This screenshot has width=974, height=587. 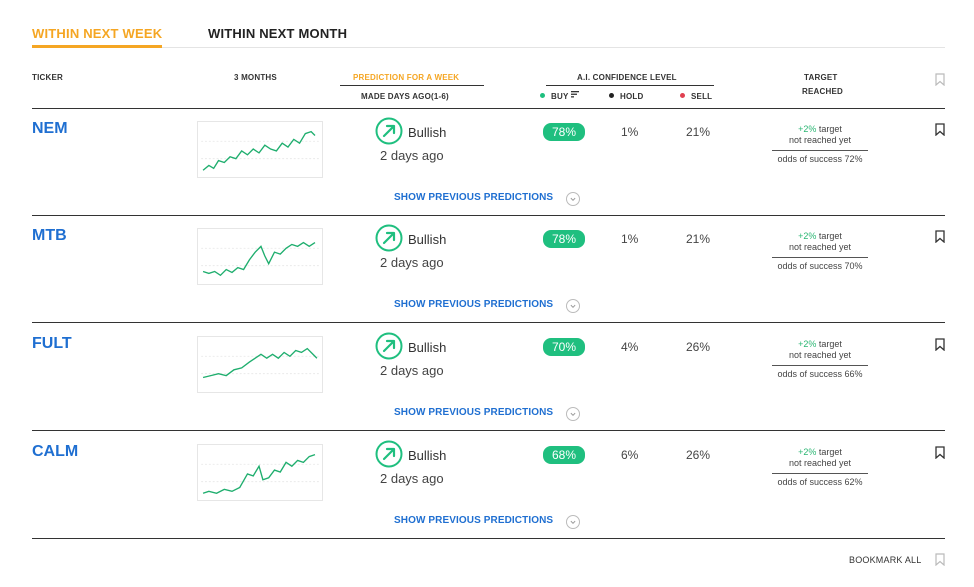 I want to click on header-hold-label: HOLD, so click(x=632, y=96).